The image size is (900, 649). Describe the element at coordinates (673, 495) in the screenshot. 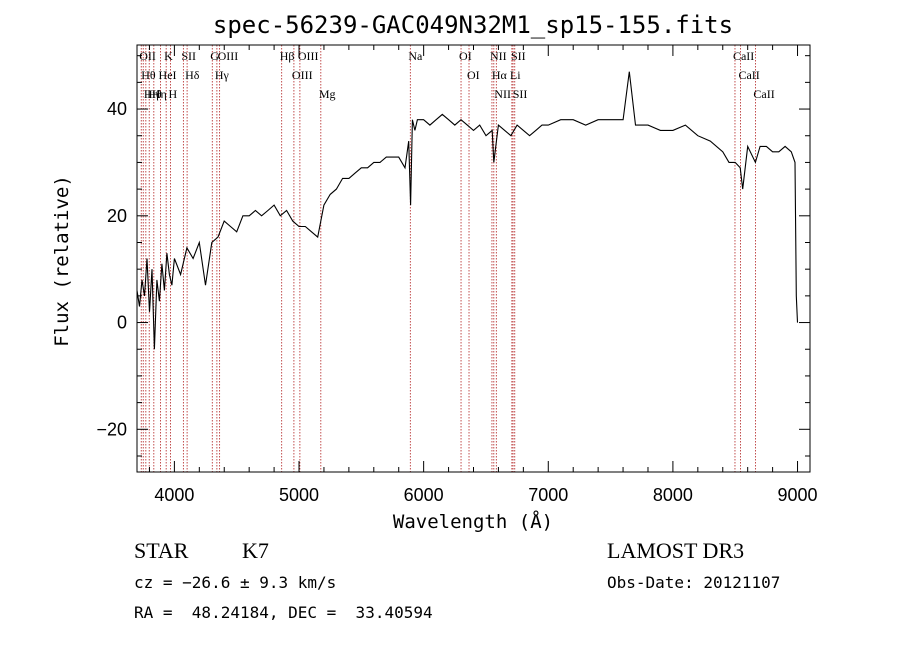

I see `x-tick-label: 8000` at that location.